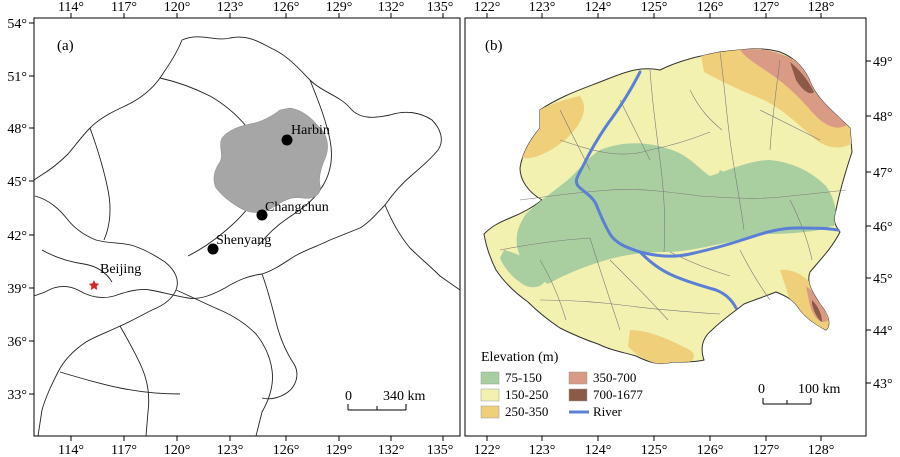 This screenshot has width=900, height=457. Describe the element at coordinates (883, 227) in the screenshot. I see `tick-label: 46°` at that location.